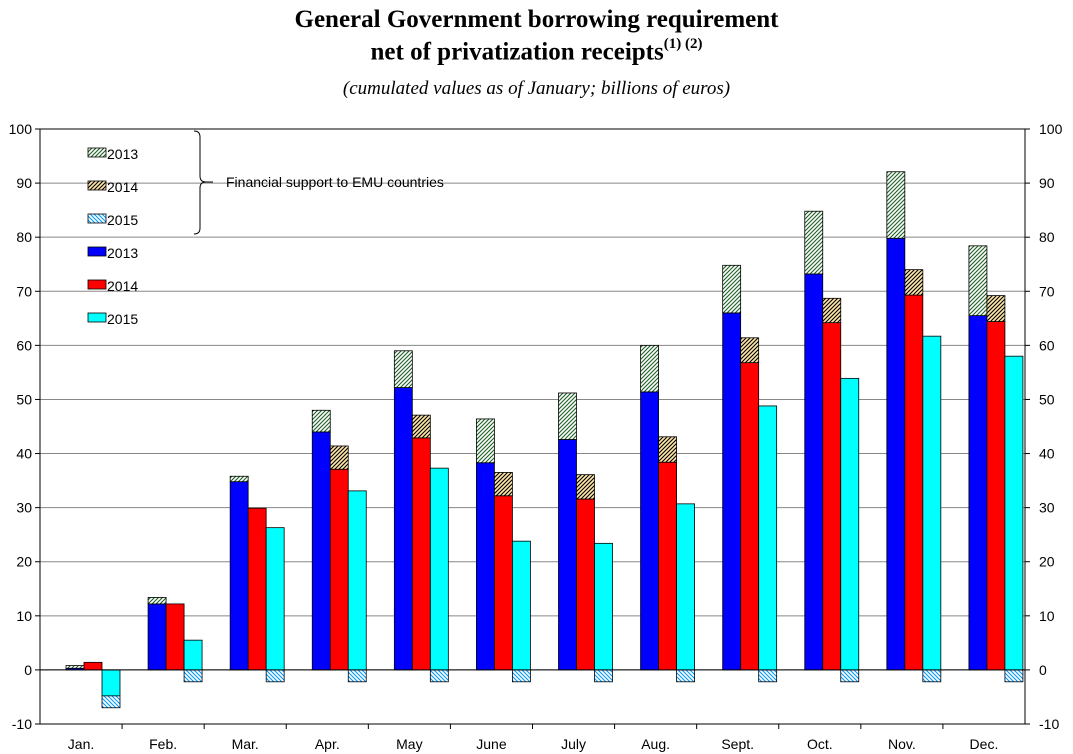 This screenshot has width=1073, height=754. Describe the element at coordinates (978, 493) in the screenshot. I see `bar-2013-Dec.` at that location.